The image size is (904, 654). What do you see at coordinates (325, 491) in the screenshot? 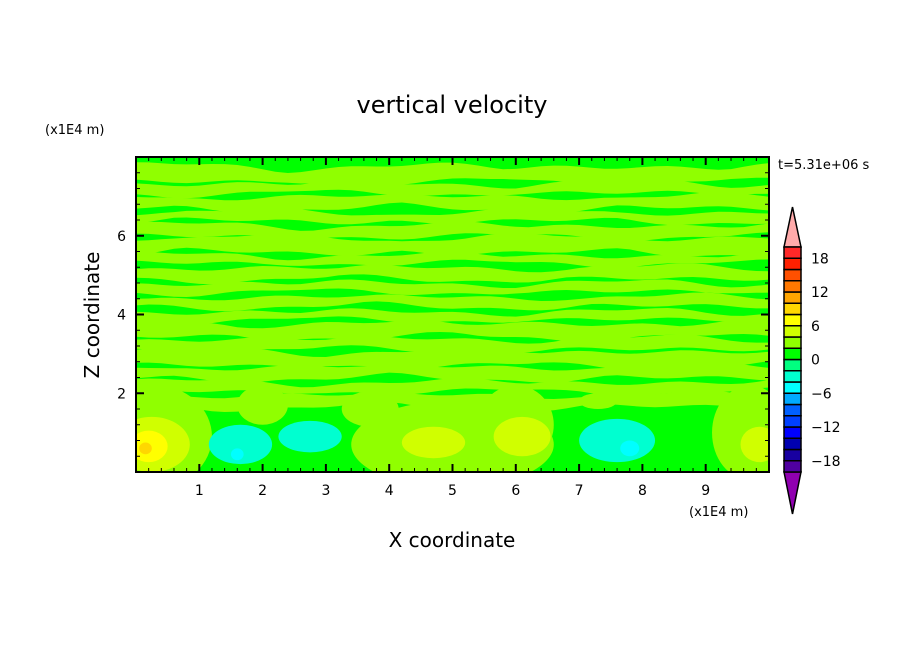
I see `x-tick-label: 3` at bounding box center [325, 491].